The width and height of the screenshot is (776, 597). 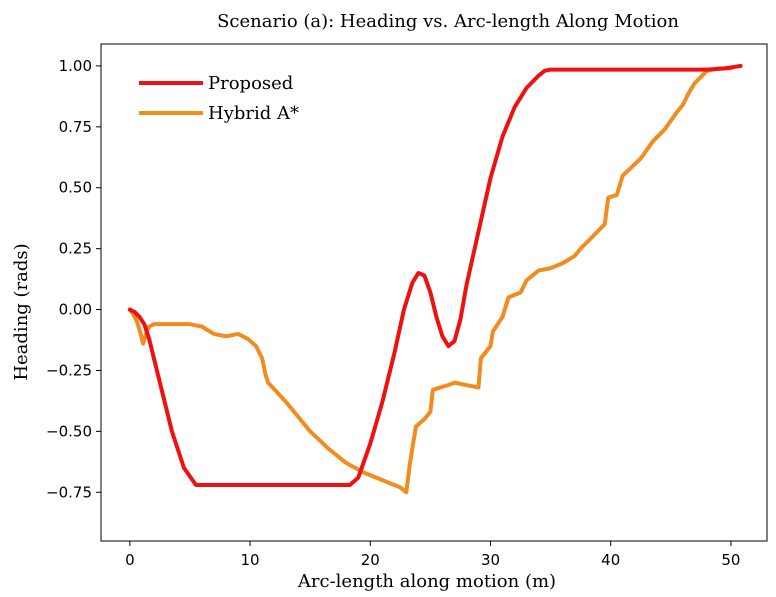 What do you see at coordinates (370, 560) in the screenshot?
I see `x-tick-label: 20` at bounding box center [370, 560].